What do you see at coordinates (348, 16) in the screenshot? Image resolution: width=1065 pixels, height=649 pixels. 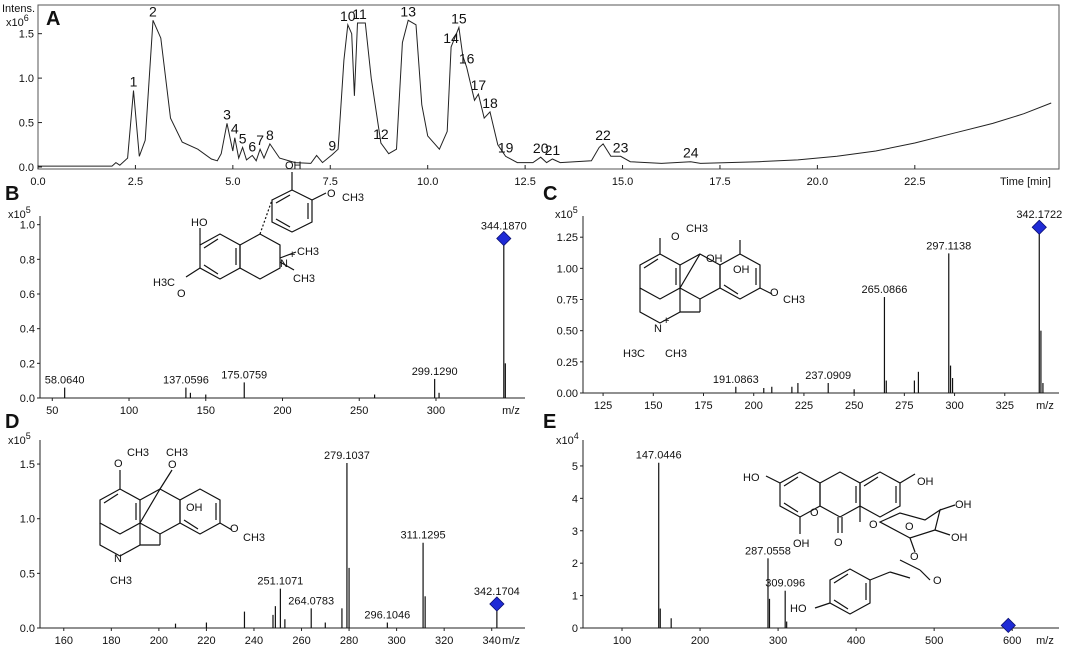 I see `panel-a-peak-label: 10` at bounding box center [348, 16].